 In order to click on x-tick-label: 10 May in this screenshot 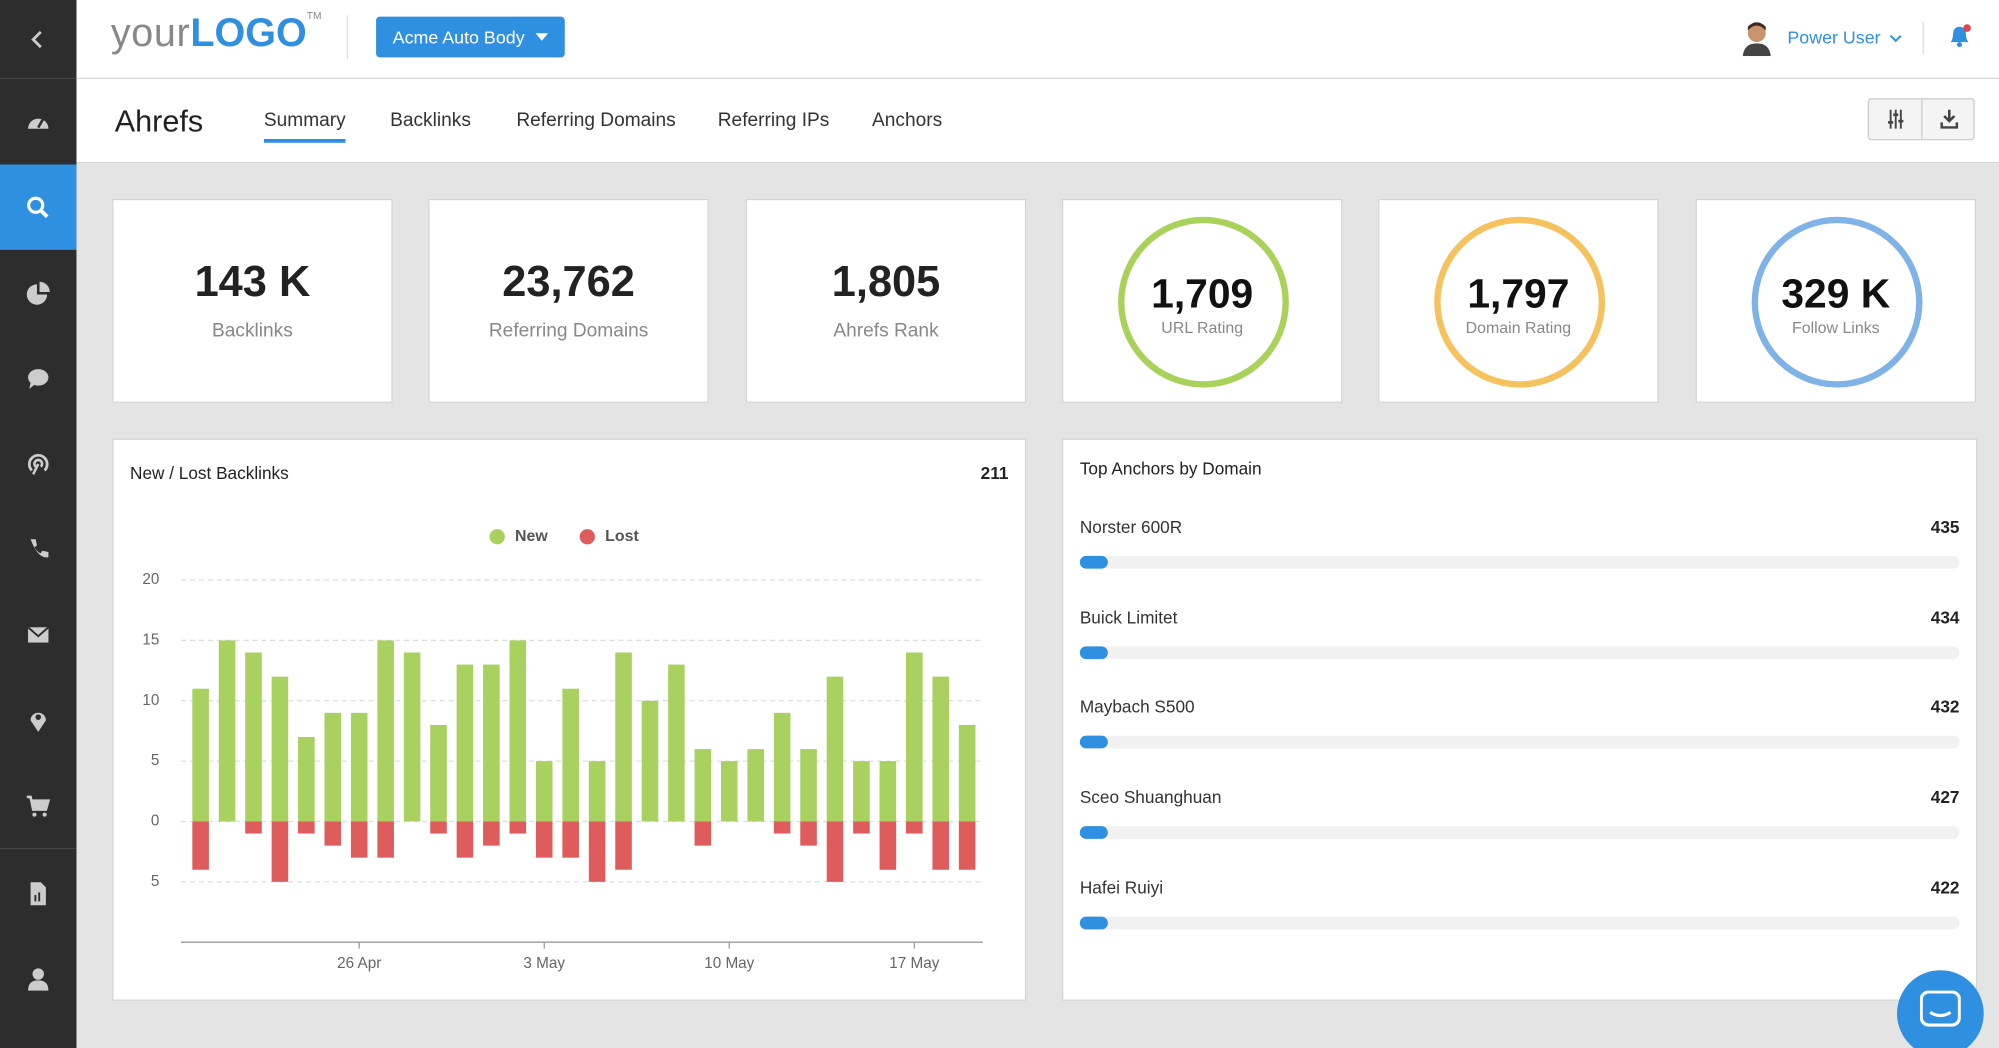, I will do `click(729, 963)`.